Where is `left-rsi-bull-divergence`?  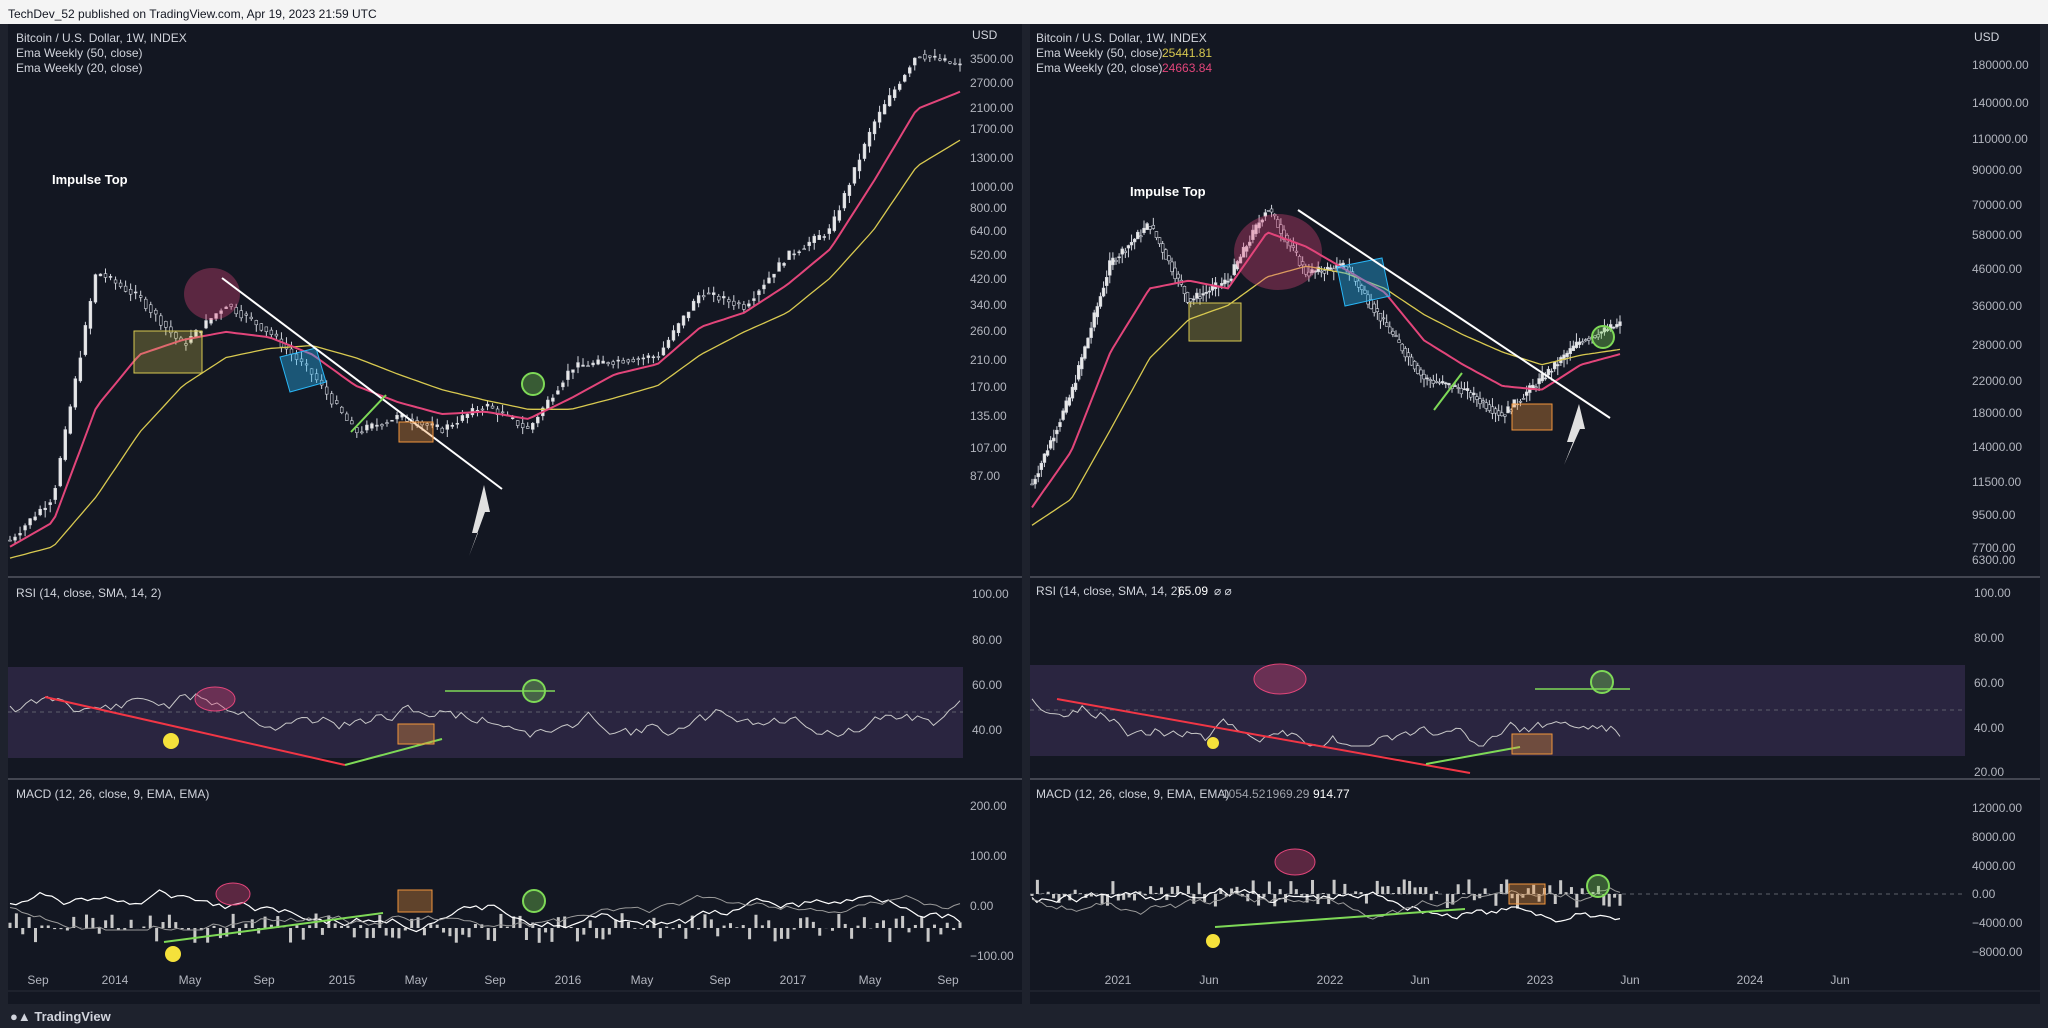
left-rsi-bull-divergence is located at coordinates (393, 752).